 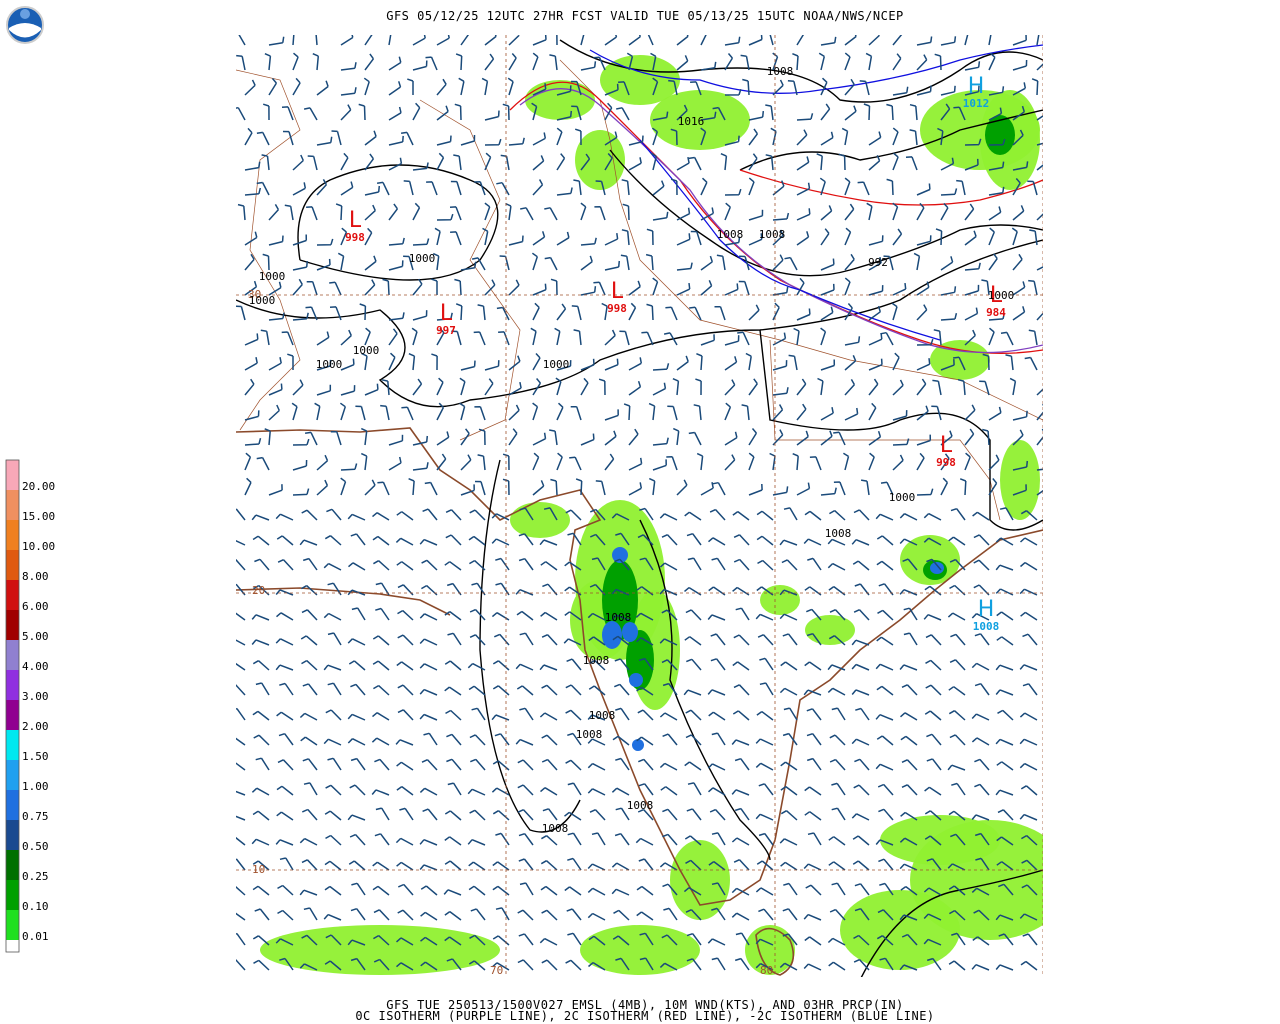 What do you see at coordinates (35, 726) in the screenshot?
I see `legend-label: 2.00` at bounding box center [35, 726].